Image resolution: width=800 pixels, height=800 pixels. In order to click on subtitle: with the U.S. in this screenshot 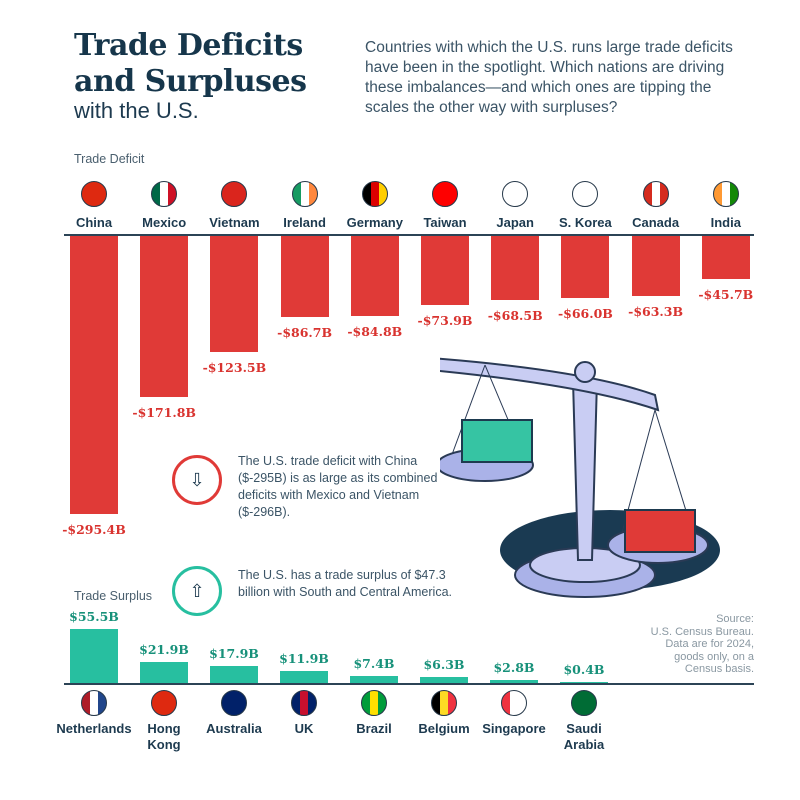, I will do `click(136, 110)`.